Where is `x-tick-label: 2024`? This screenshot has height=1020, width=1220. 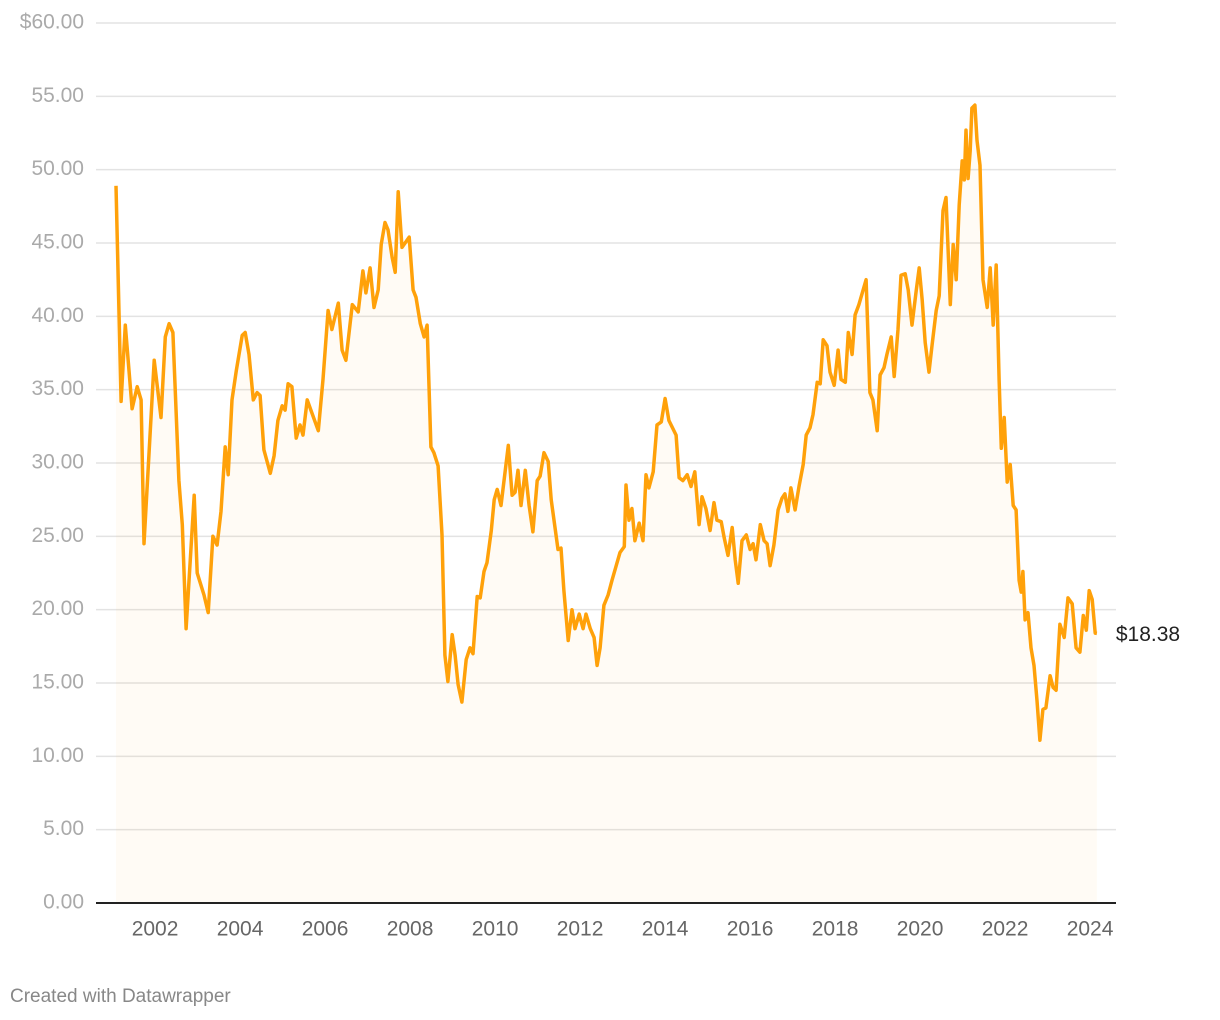 x-tick-label: 2024 is located at coordinates (1090, 929).